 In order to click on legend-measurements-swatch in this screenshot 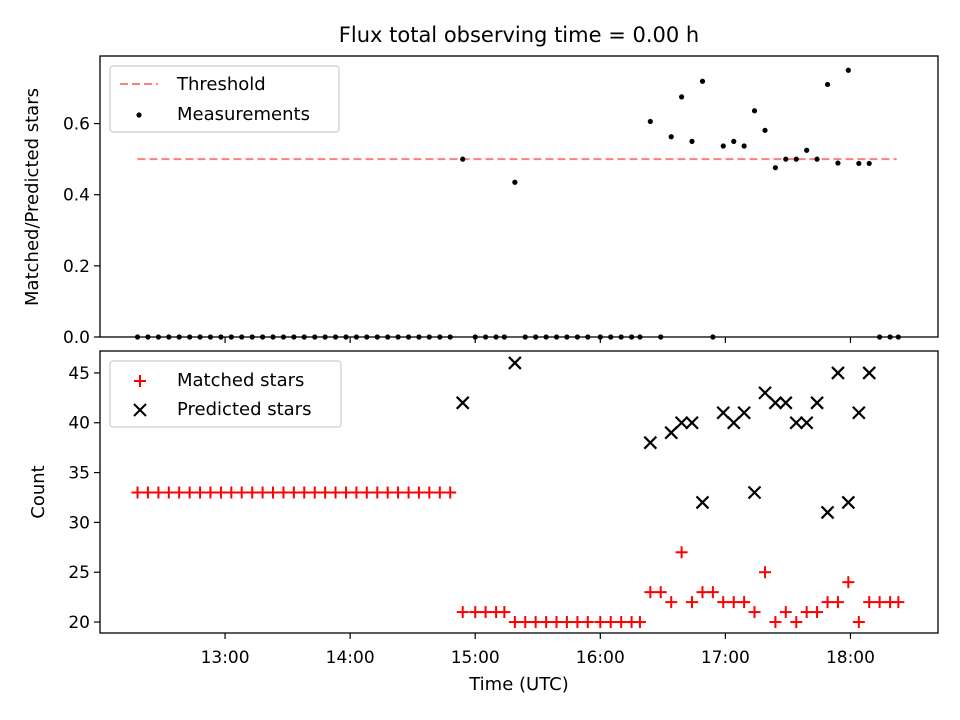, I will do `click(139, 115)`.